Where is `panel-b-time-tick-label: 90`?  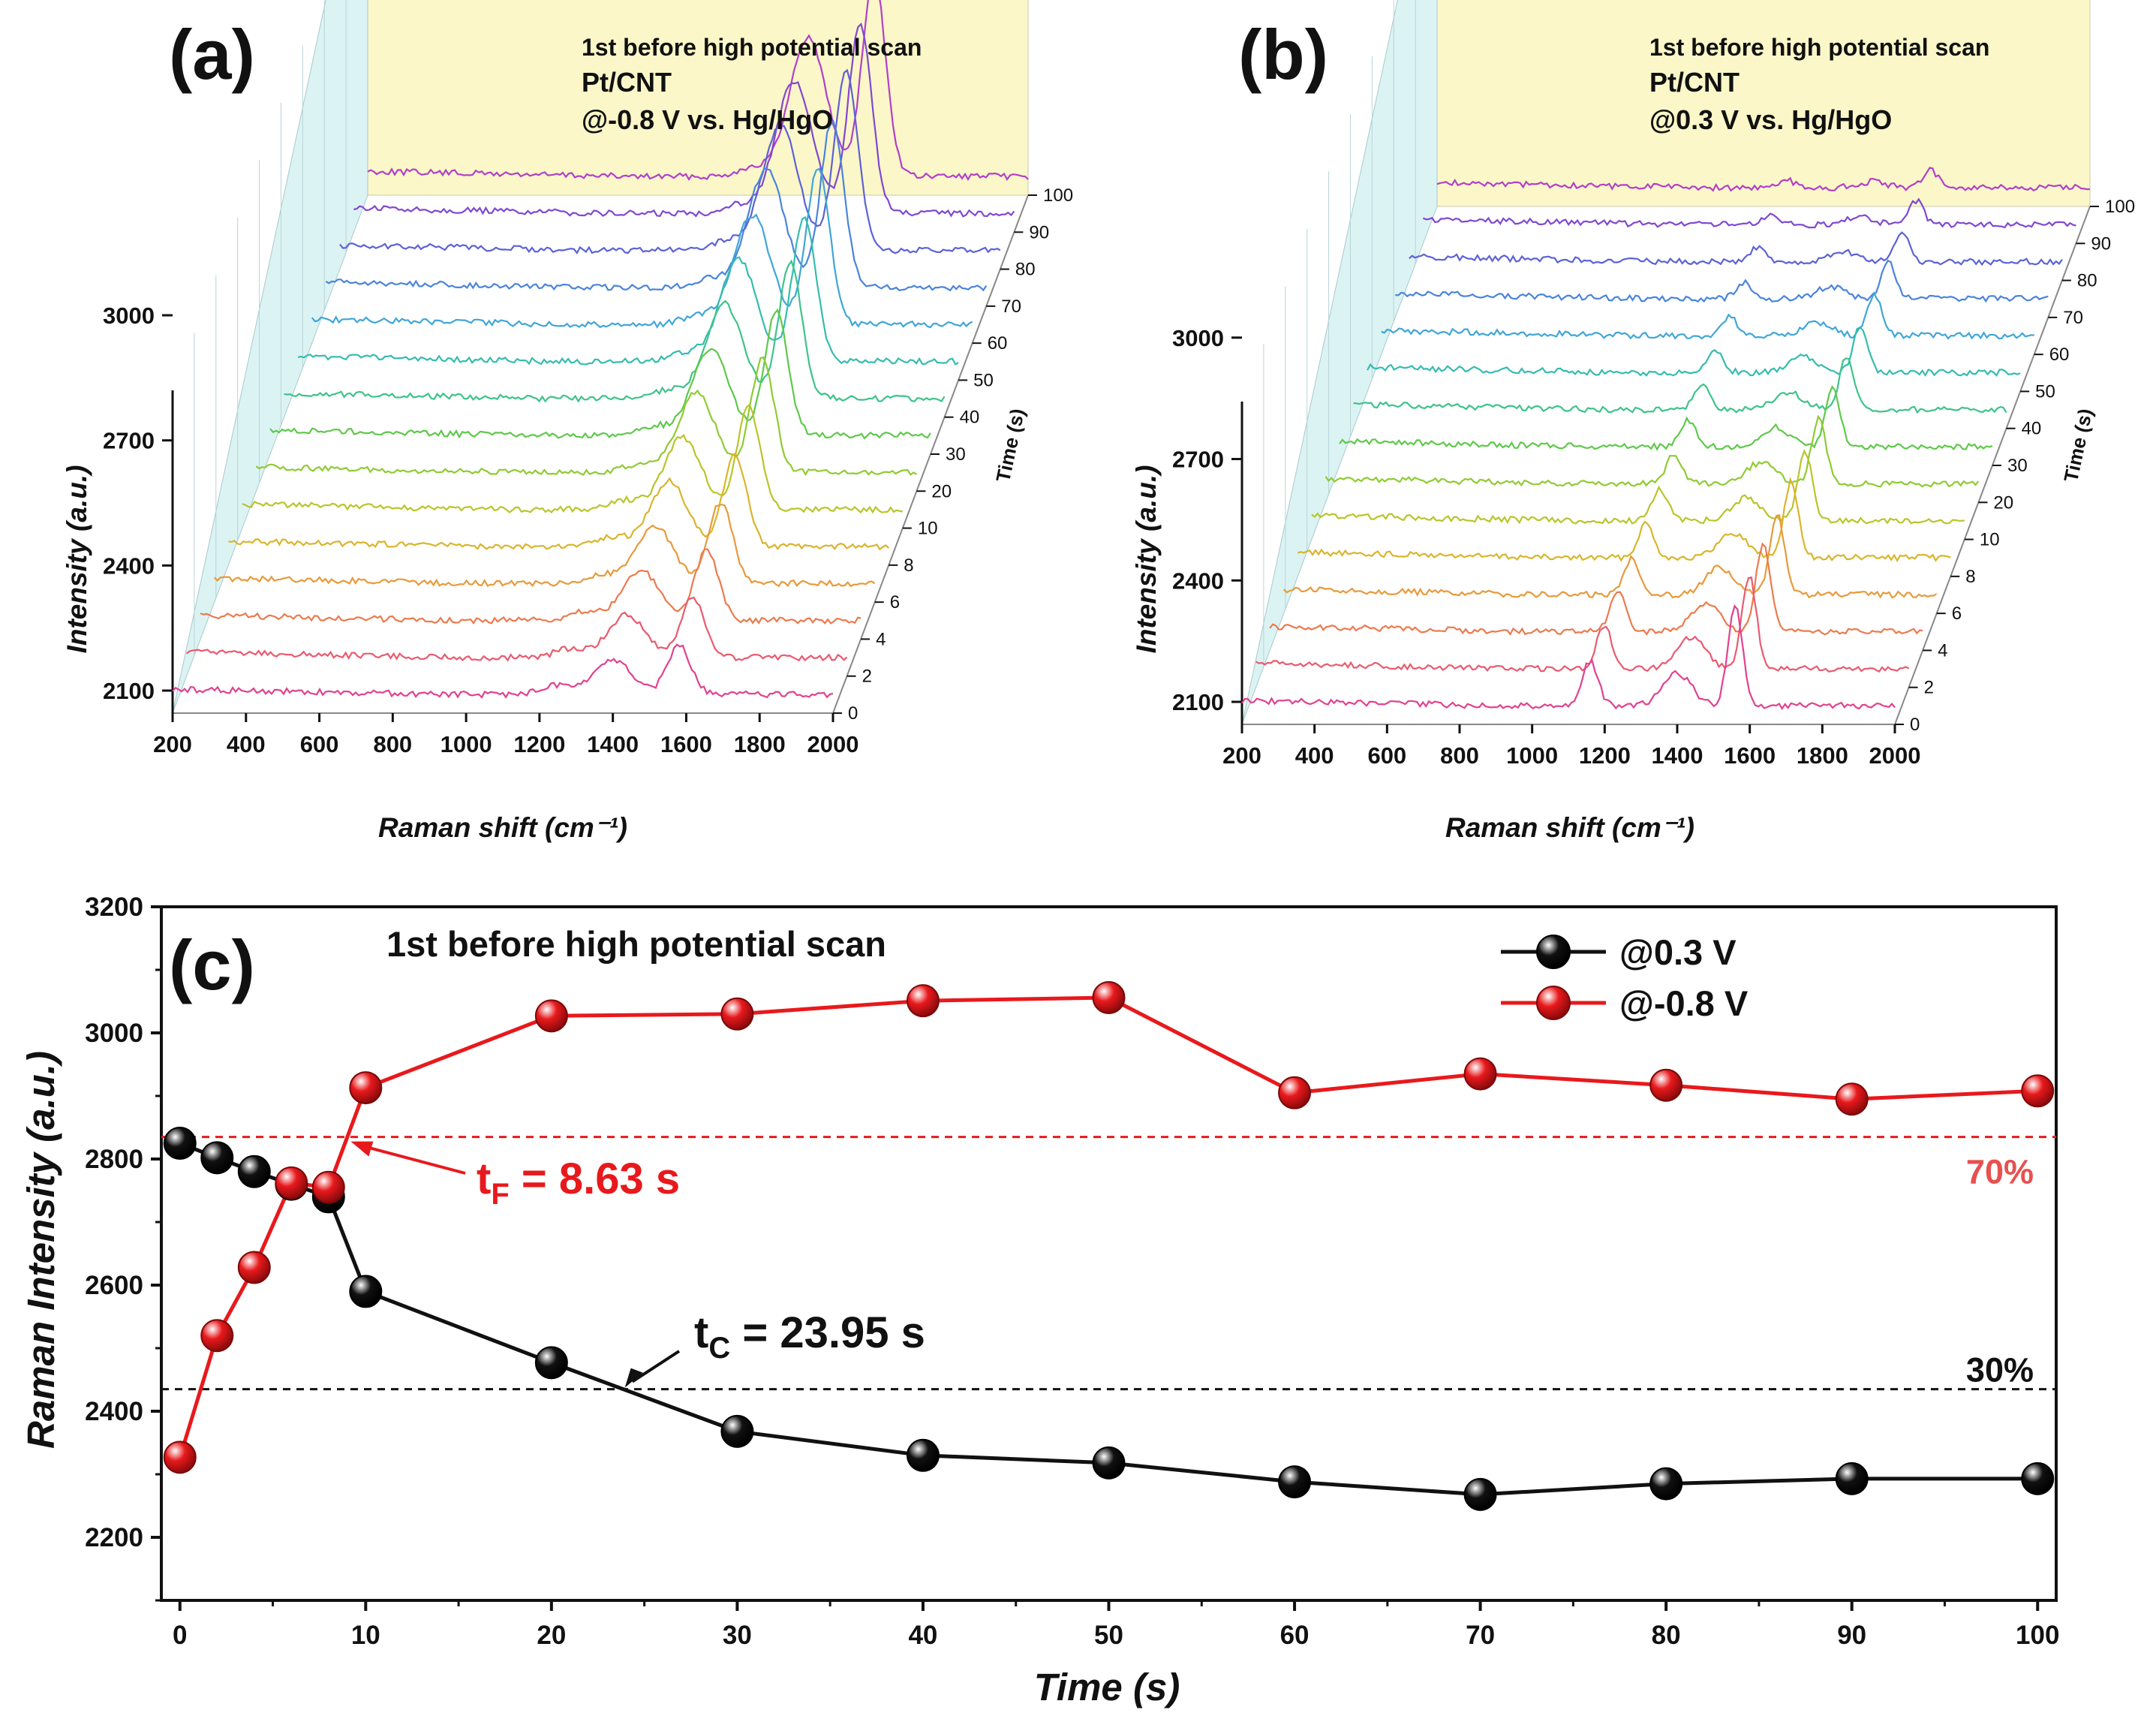 panel-b-time-tick-label: 90 is located at coordinates (2101, 244).